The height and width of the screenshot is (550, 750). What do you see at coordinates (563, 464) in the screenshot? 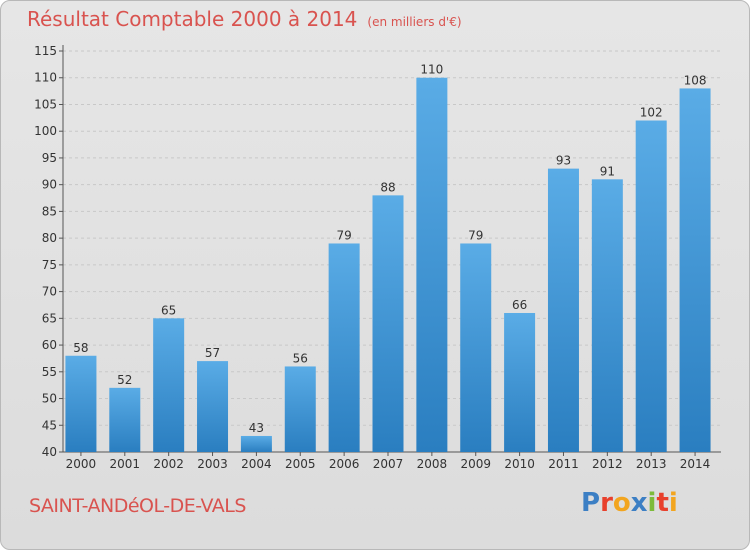
I see `x-tick-label: 2011` at bounding box center [563, 464].